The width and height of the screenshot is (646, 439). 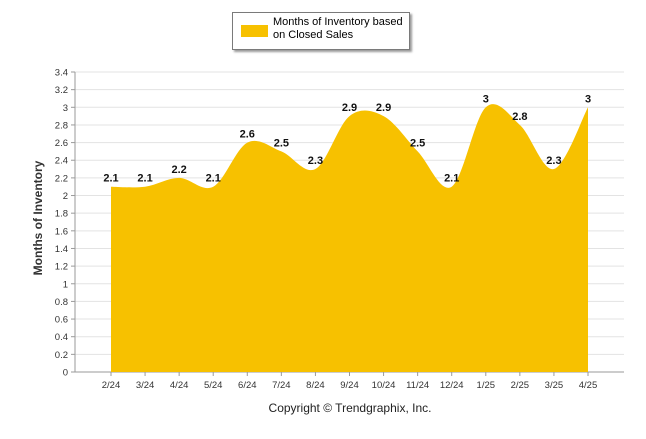 What do you see at coordinates (417, 385) in the screenshot?
I see `x-tick-label: 11/24` at bounding box center [417, 385].